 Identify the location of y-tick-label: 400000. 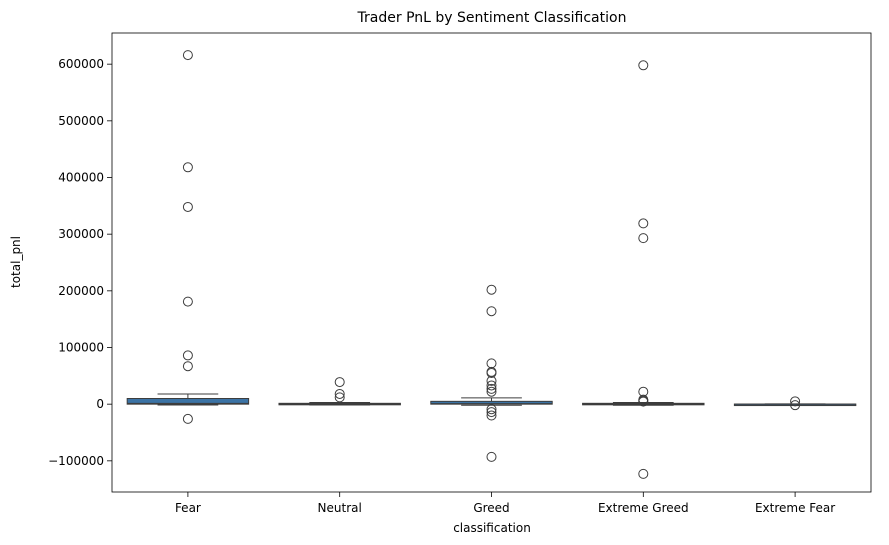
(81, 178).